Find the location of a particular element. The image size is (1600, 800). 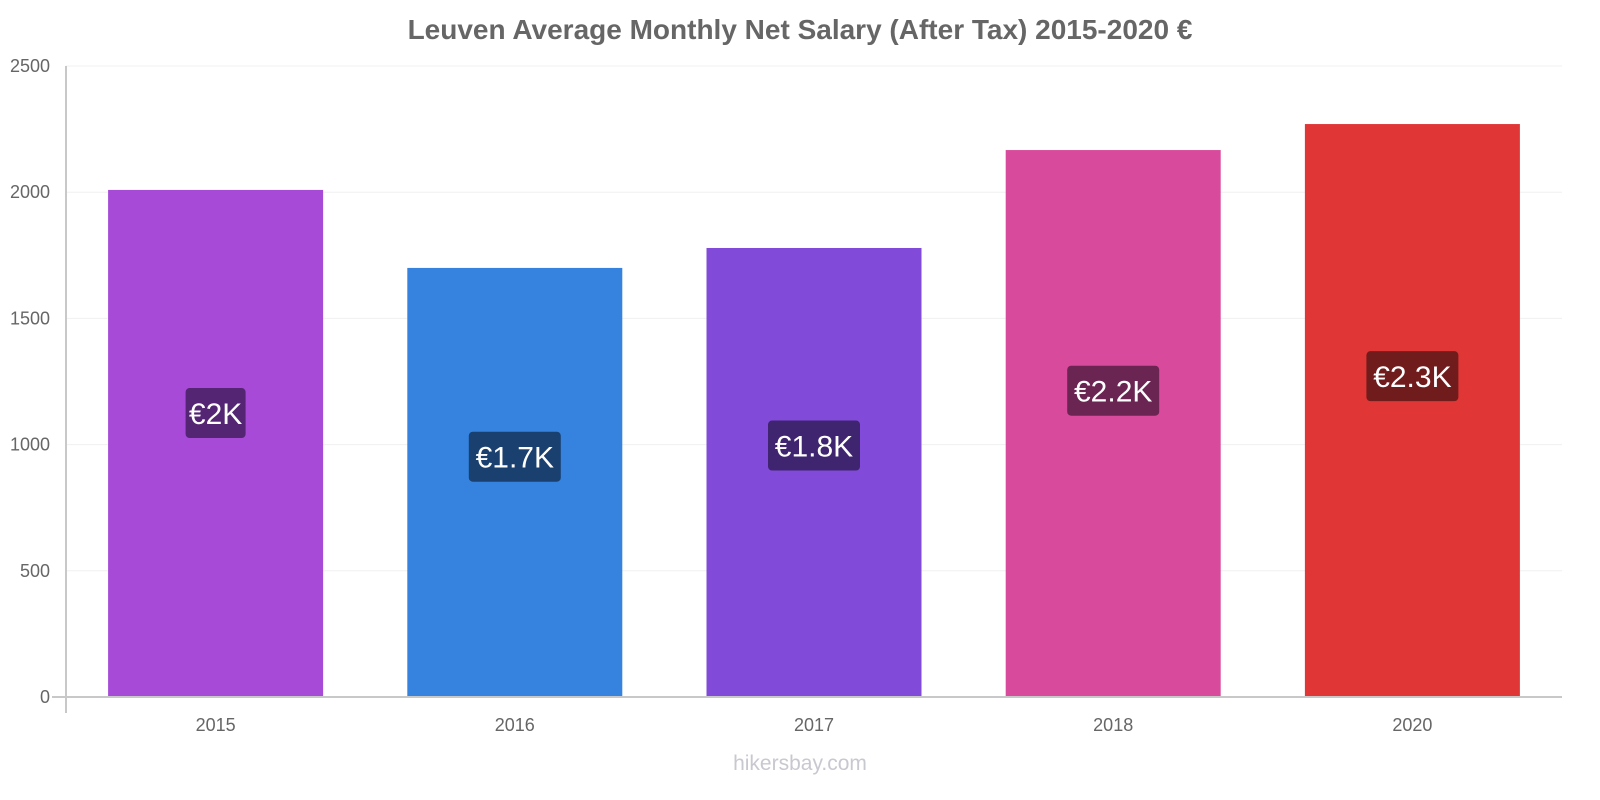

data-label: €1.8K is located at coordinates (814, 447).